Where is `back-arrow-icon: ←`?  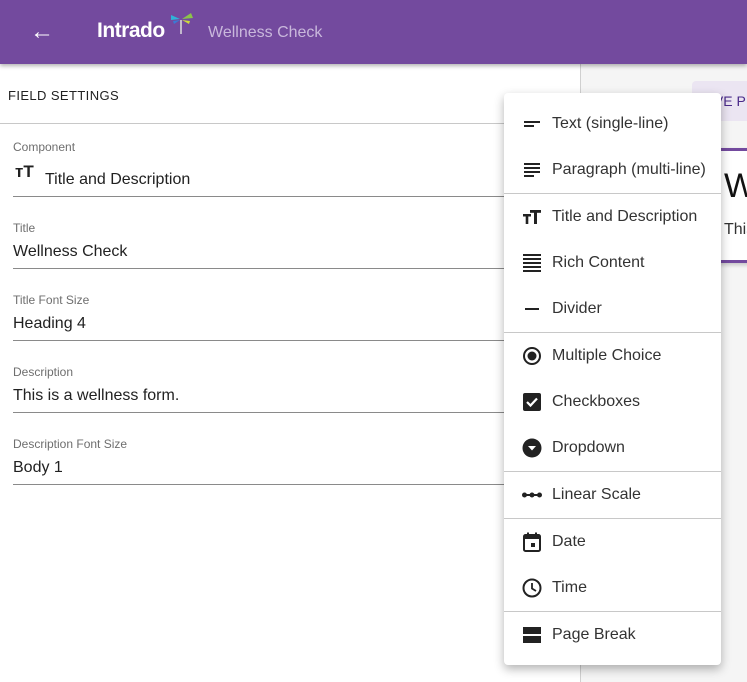
back-arrow-icon: ← is located at coordinates (42, 31).